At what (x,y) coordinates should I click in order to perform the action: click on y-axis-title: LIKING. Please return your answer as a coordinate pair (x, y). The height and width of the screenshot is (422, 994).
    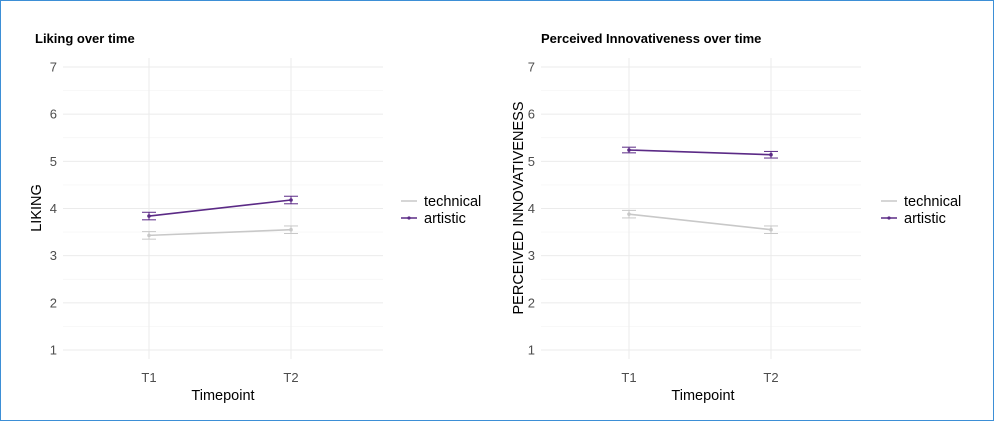
    Looking at the image, I should click on (37, 208).